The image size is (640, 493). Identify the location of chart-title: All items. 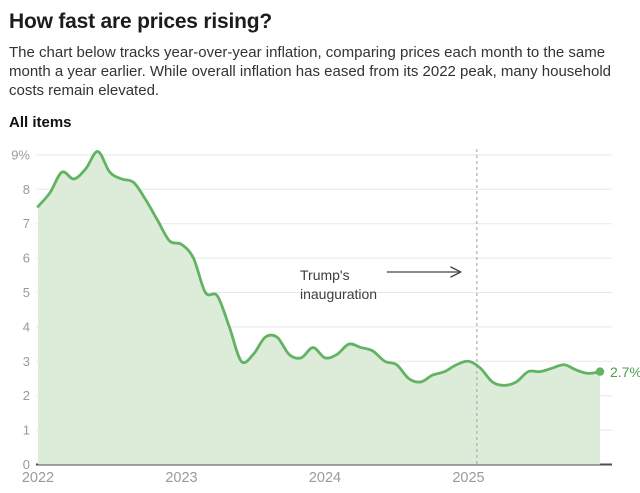
(40, 122).